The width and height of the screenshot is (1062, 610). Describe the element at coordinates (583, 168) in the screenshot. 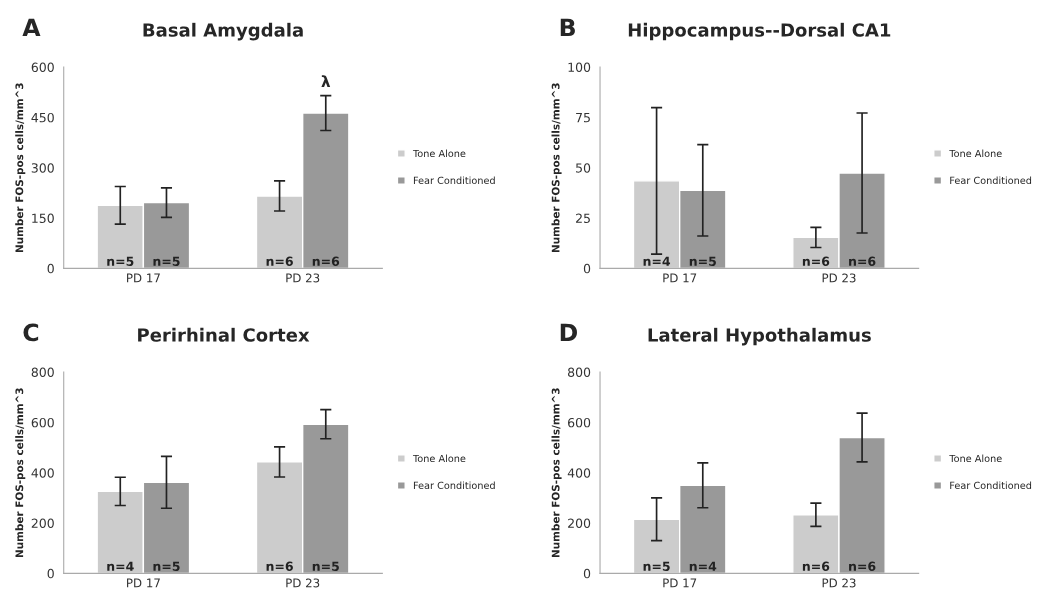

I see `y-tick-label: 50` at that location.